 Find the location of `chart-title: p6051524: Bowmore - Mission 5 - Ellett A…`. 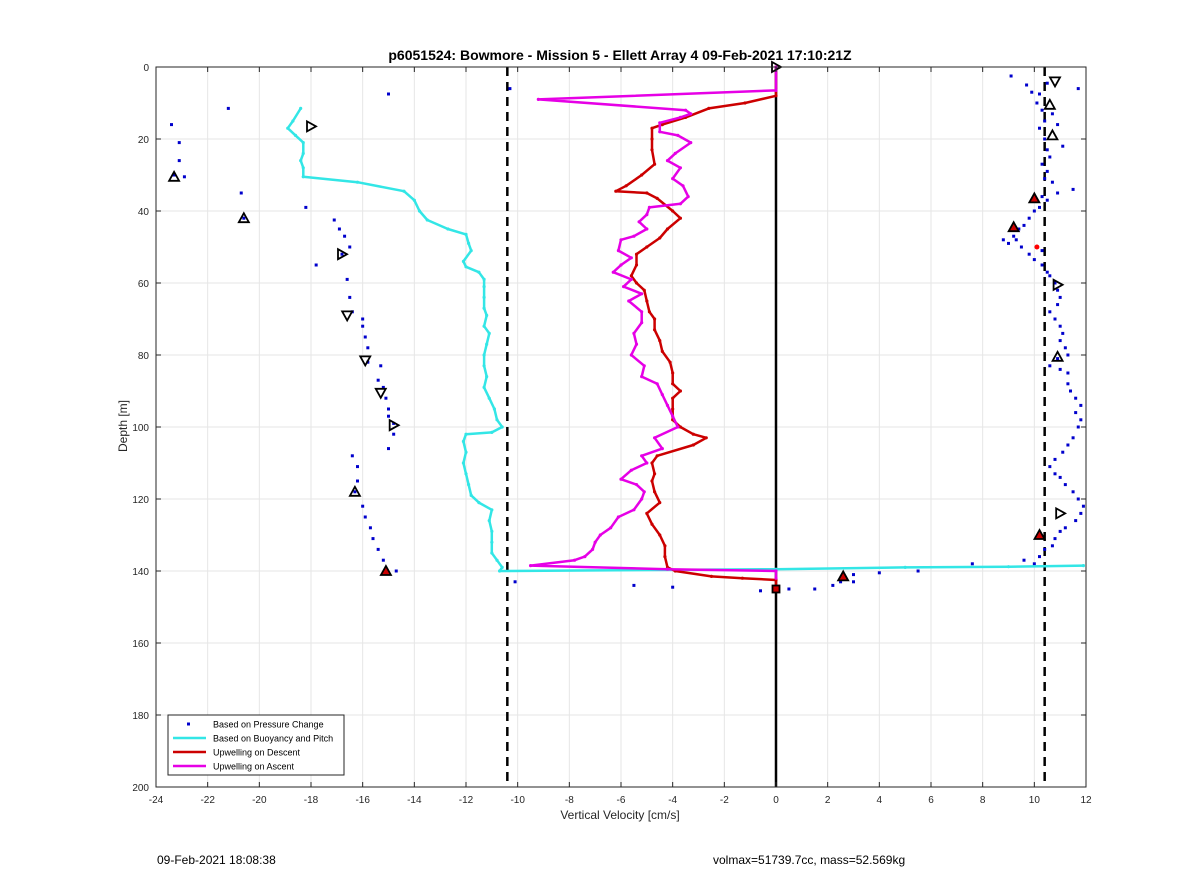

chart-title: p6051524: Bowmore - Mission 5 - Ellett A… is located at coordinates (620, 55).